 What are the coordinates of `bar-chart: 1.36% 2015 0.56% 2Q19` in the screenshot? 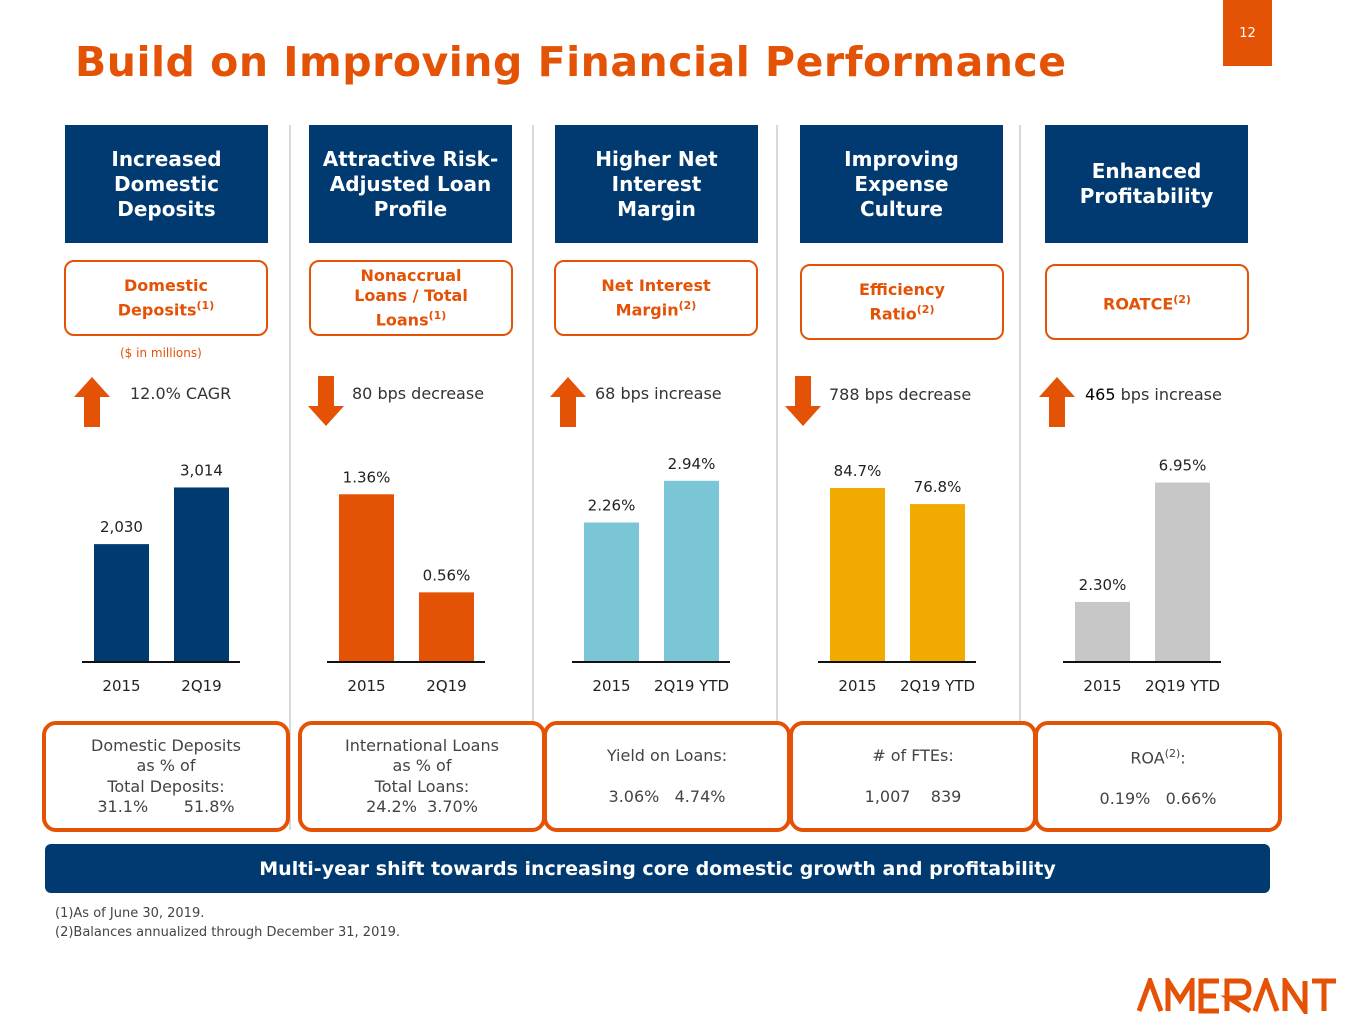 It's located at (439, 570).